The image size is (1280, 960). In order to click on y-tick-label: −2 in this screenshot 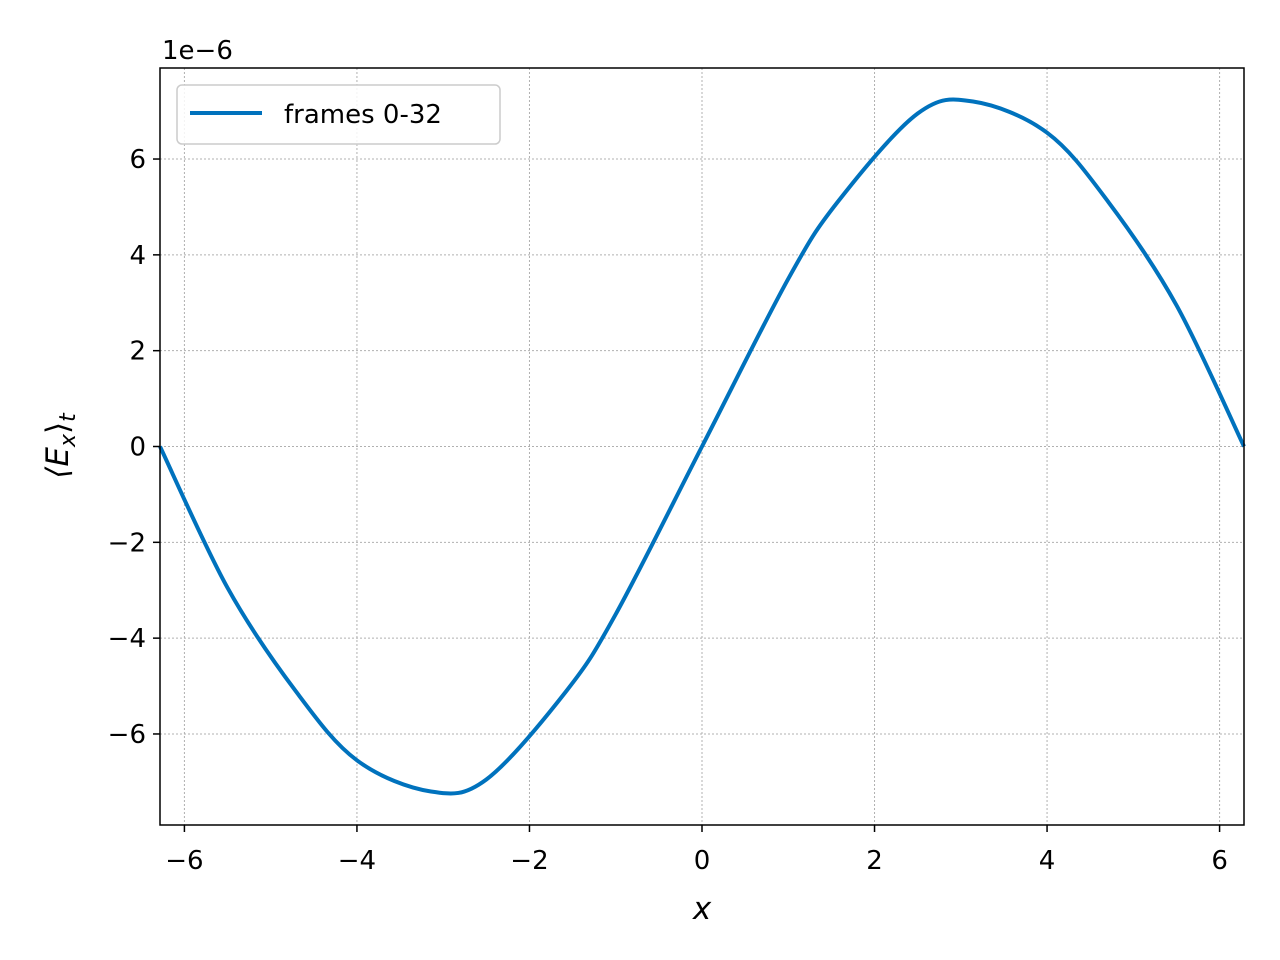, I will do `click(127, 543)`.